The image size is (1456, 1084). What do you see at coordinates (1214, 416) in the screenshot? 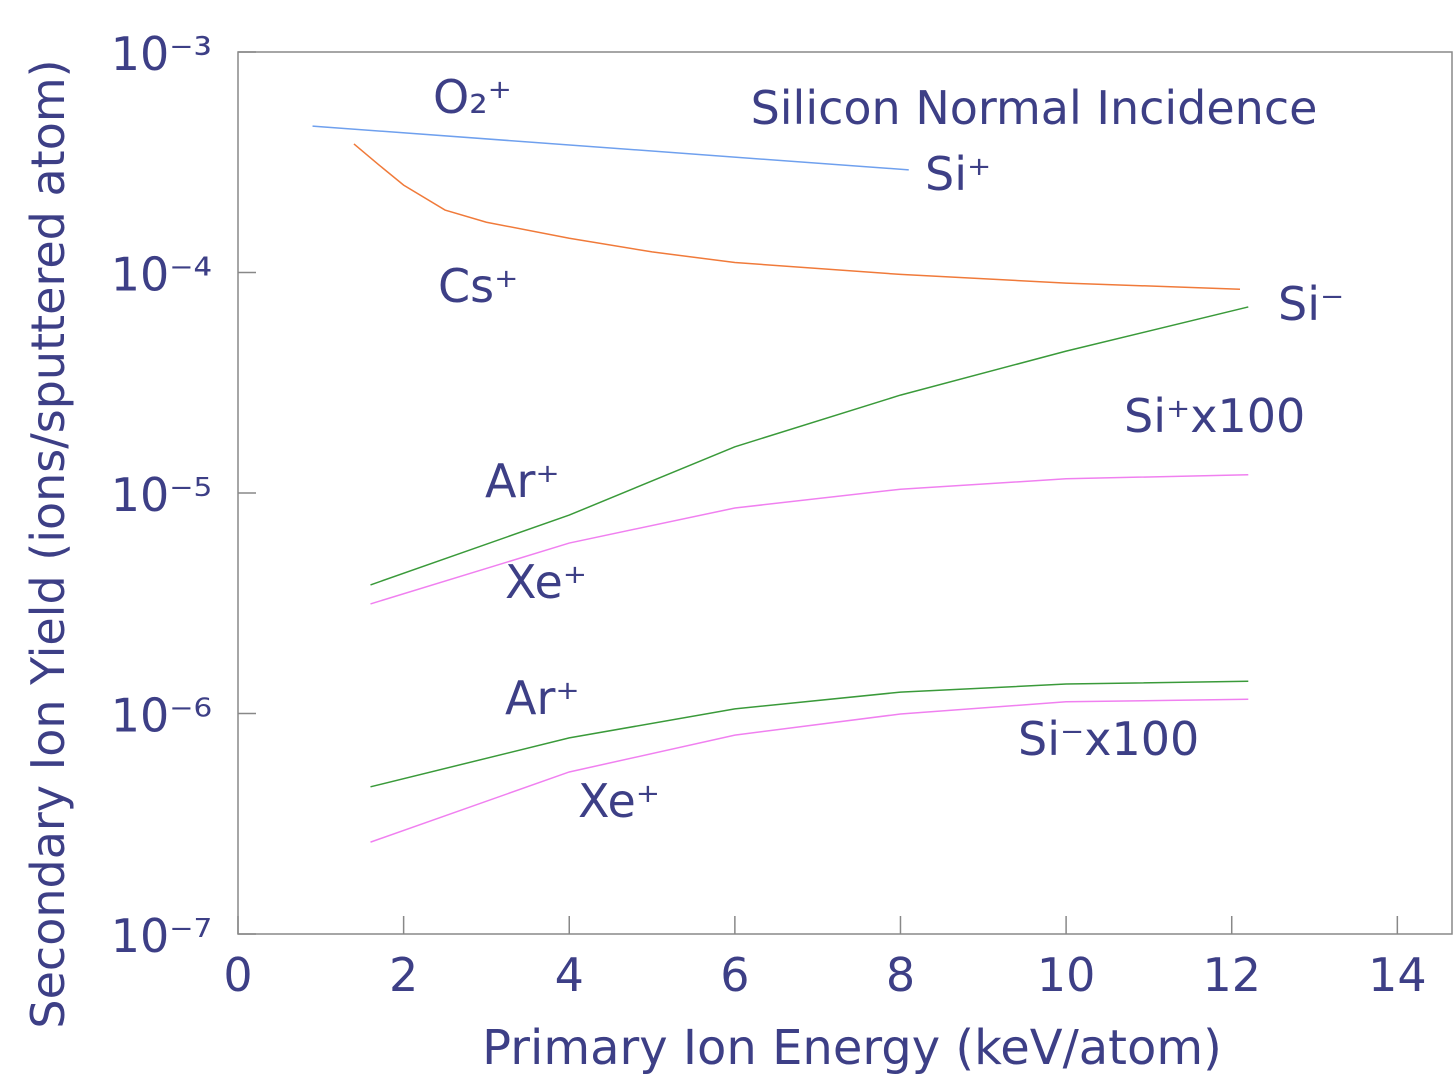
I see `annotation: Si⁺x100` at bounding box center [1214, 416].